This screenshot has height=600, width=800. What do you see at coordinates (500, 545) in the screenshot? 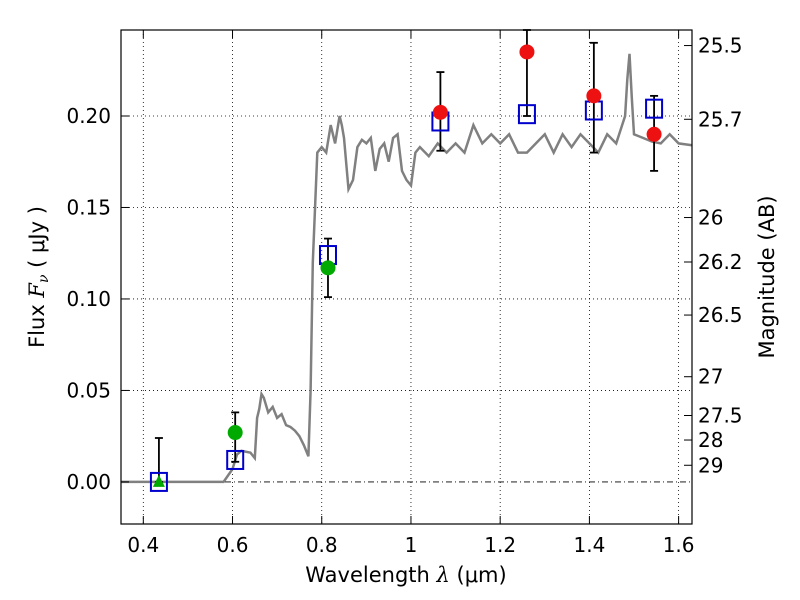
I see `x-tick-label: 1.2` at bounding box center [500, 545].